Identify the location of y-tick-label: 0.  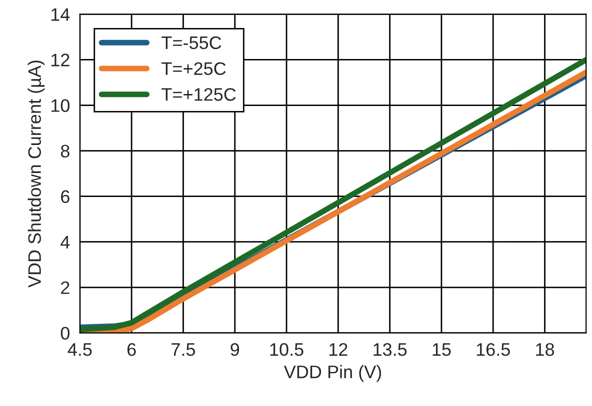
(65, 333).